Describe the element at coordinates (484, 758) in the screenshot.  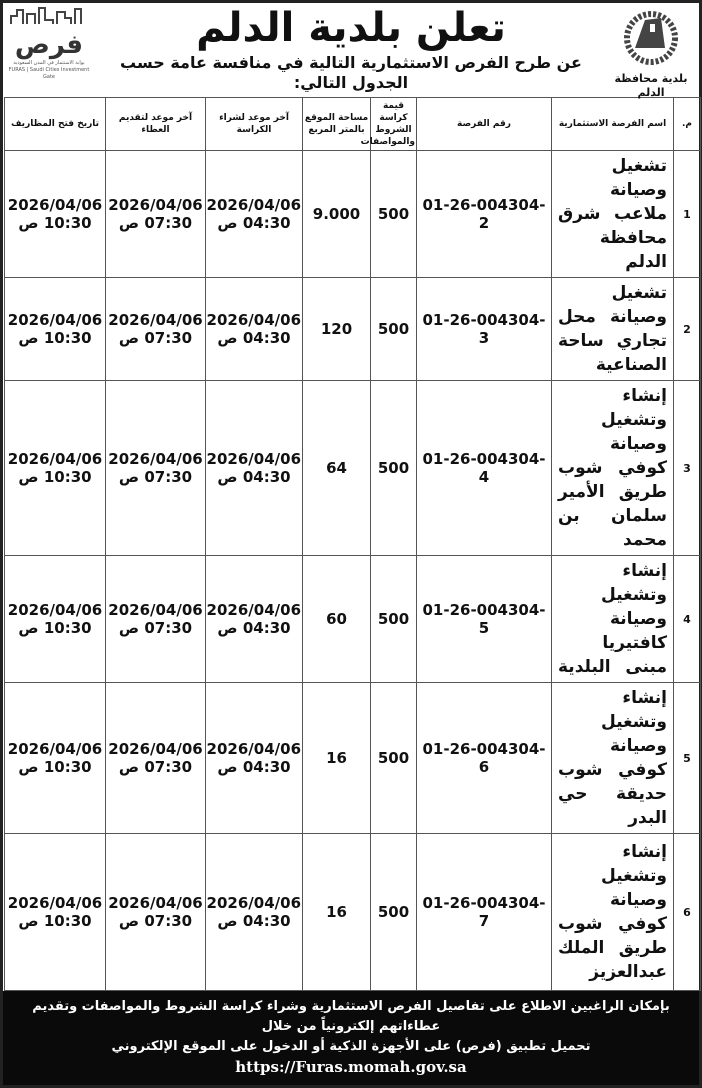
I see `opportunity-id: 01-26-004304-6` at that location.